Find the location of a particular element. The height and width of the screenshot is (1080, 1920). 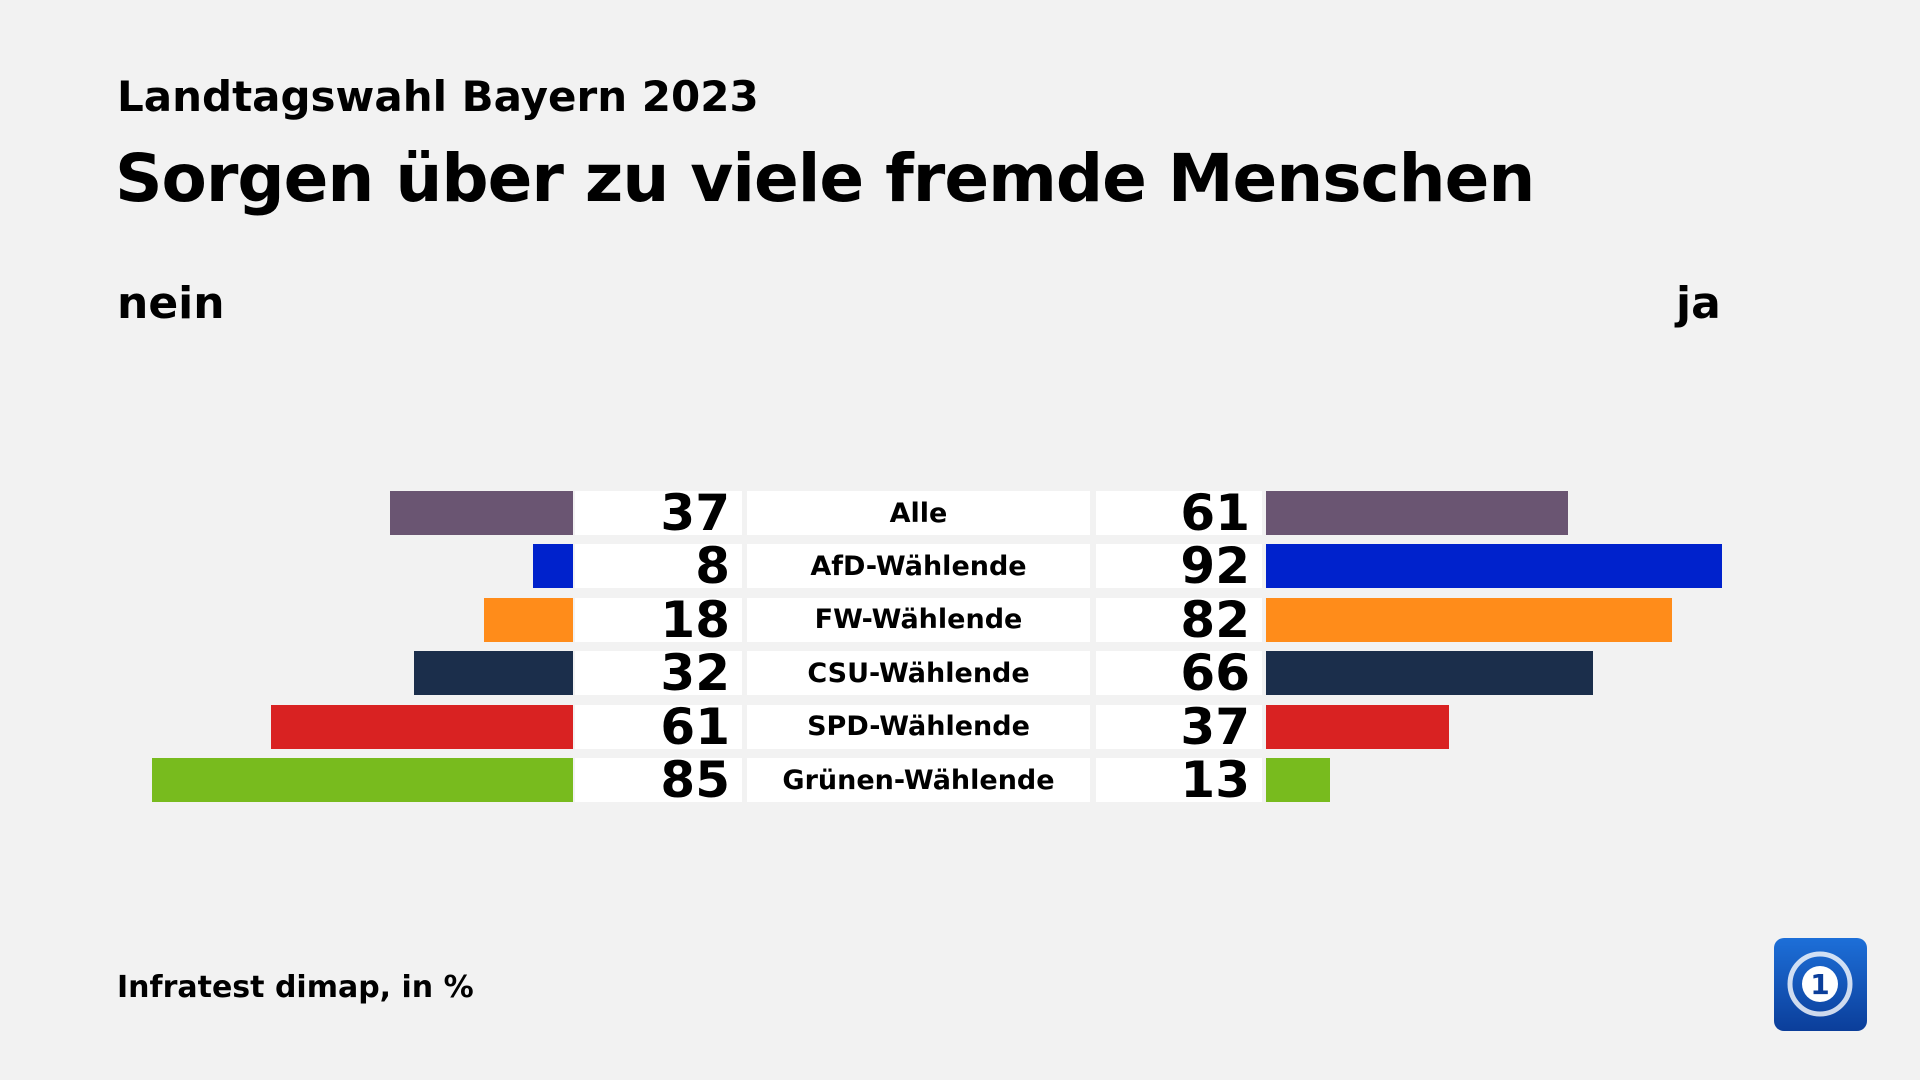

value-ja: 66 is located at coordinates (1179, 673).